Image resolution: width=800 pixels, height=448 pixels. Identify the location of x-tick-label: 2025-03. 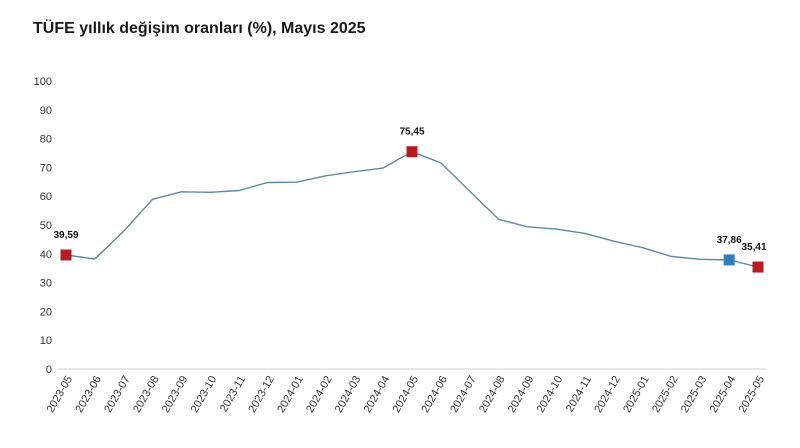
(694, 394).